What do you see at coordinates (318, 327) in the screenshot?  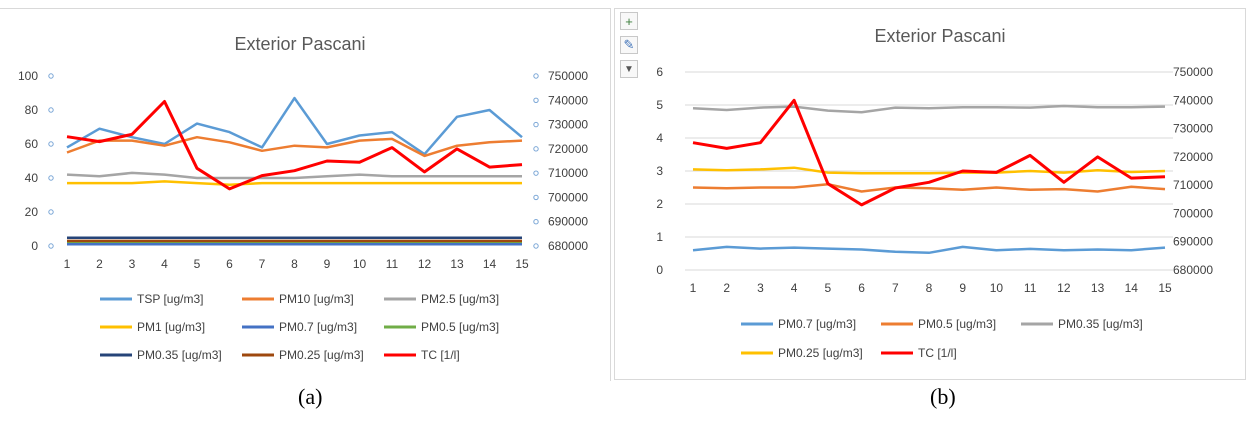 I see `chart-a-legend-label: PM0.7 [ug/m3]` at bounding box center [318, 327].